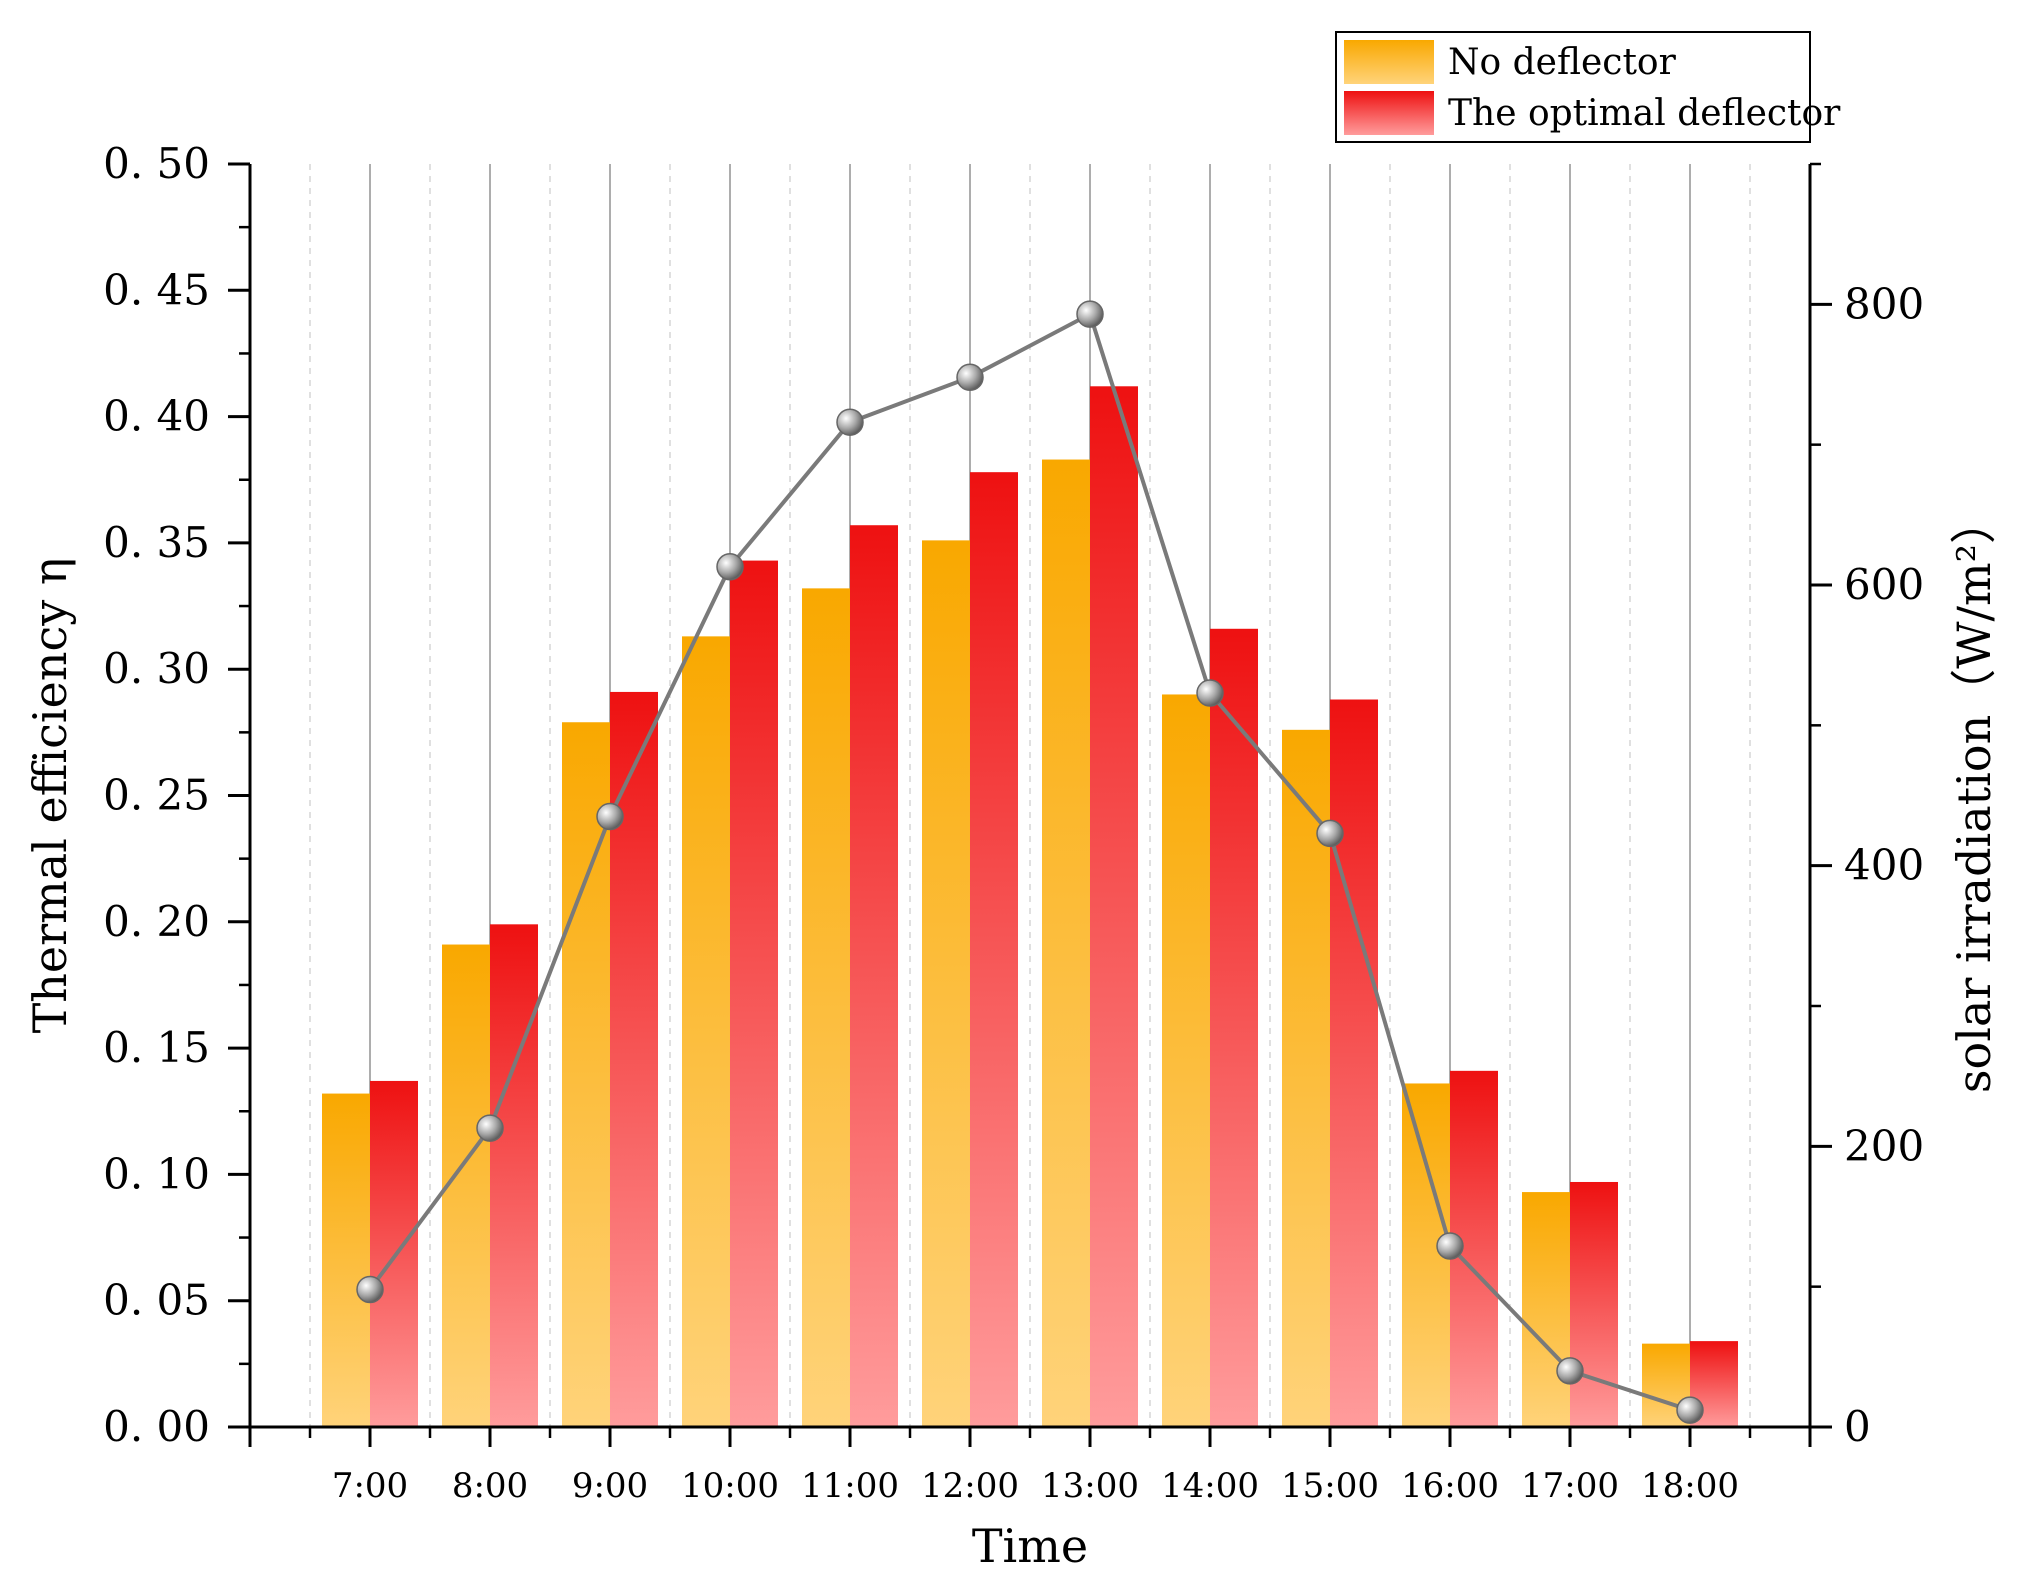 Image resolution: width=2028 pixels, height=1589 pixels. Describe the element at coordinates (1884, 584) in the screenshot. I see `y2-tick-label: 600` at that location.